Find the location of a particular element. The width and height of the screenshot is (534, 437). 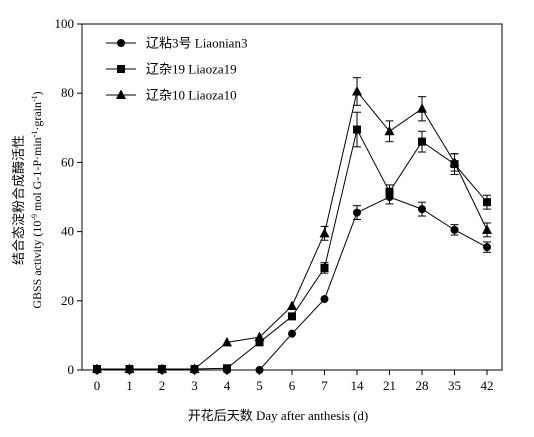

x-tick-label: 6 is located at coordinates (292, 385).